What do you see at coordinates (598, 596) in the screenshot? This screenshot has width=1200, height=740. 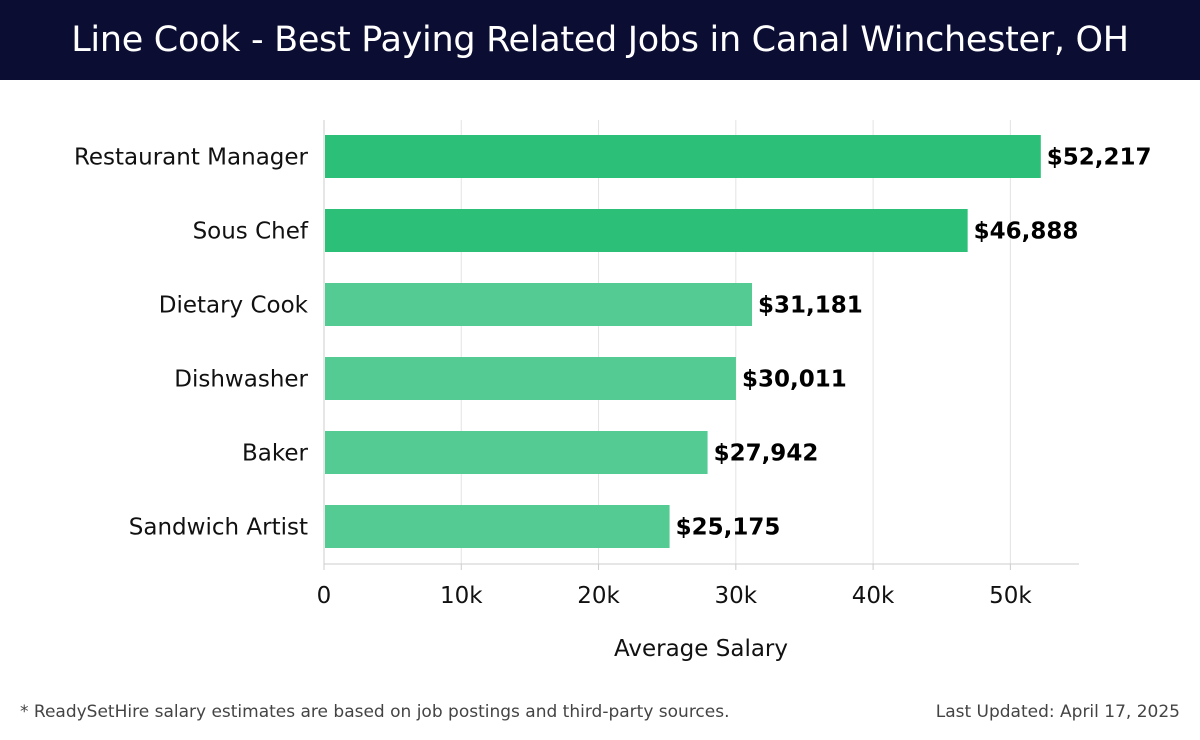 I see `x-tick-label: 20k` at bounding box center [598, 596].